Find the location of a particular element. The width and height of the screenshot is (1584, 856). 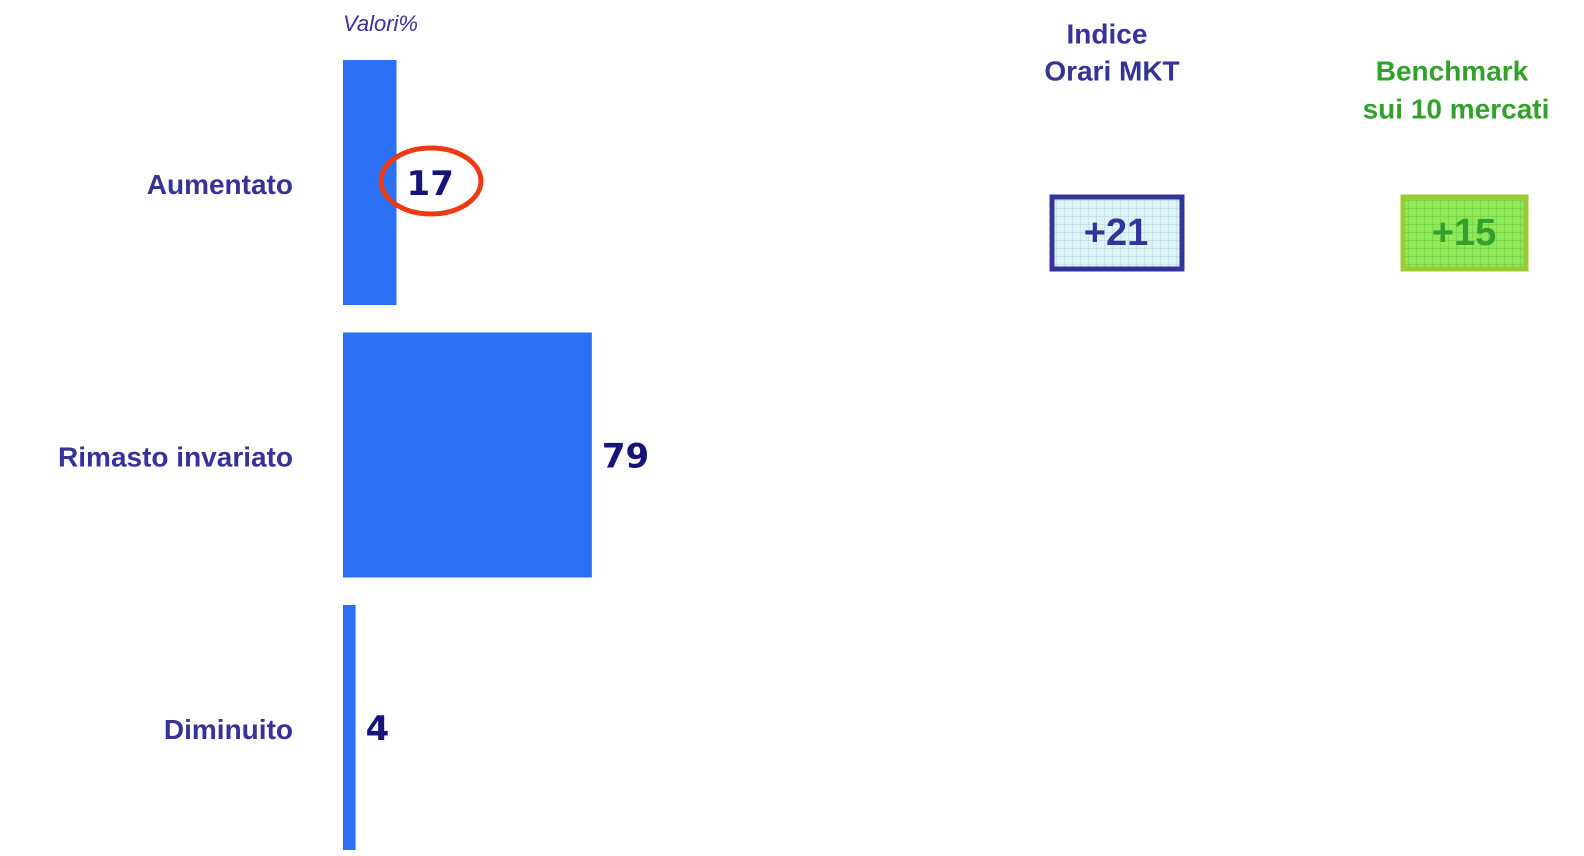

index-title: sui 10 mercati is located at coordinates (1456, 108).